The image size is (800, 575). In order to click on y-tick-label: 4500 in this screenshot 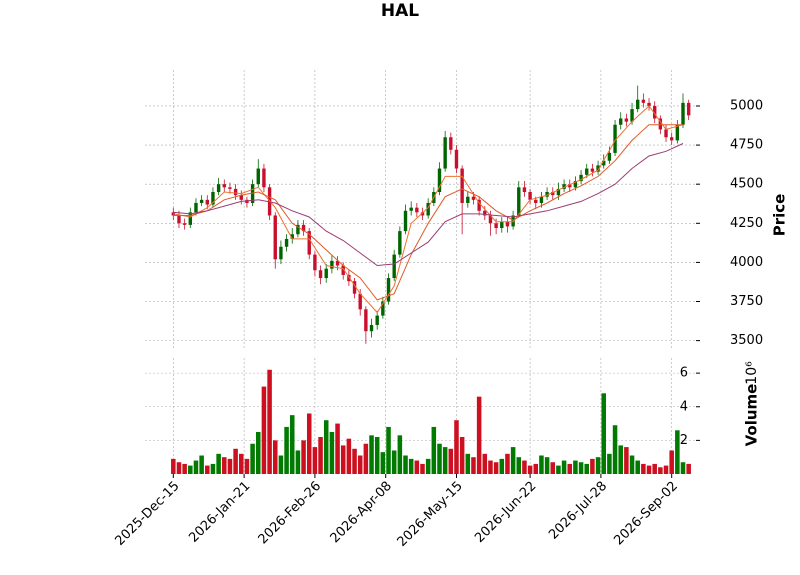, I will do `click(746, 184)`.